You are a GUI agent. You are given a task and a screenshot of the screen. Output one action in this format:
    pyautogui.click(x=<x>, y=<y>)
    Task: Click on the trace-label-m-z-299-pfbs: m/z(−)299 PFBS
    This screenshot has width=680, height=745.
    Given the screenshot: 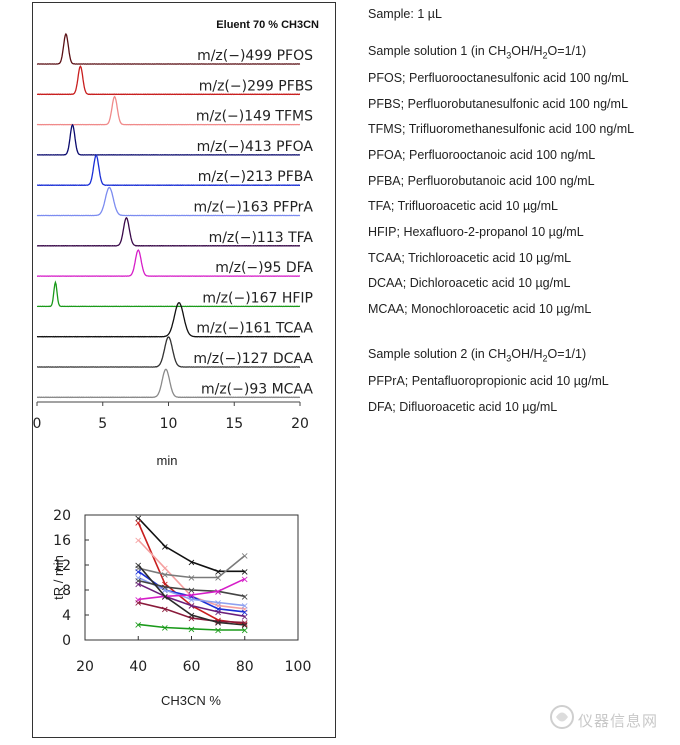 What is the action you would take?
    pyautogui.click(x=256, y=86)
    